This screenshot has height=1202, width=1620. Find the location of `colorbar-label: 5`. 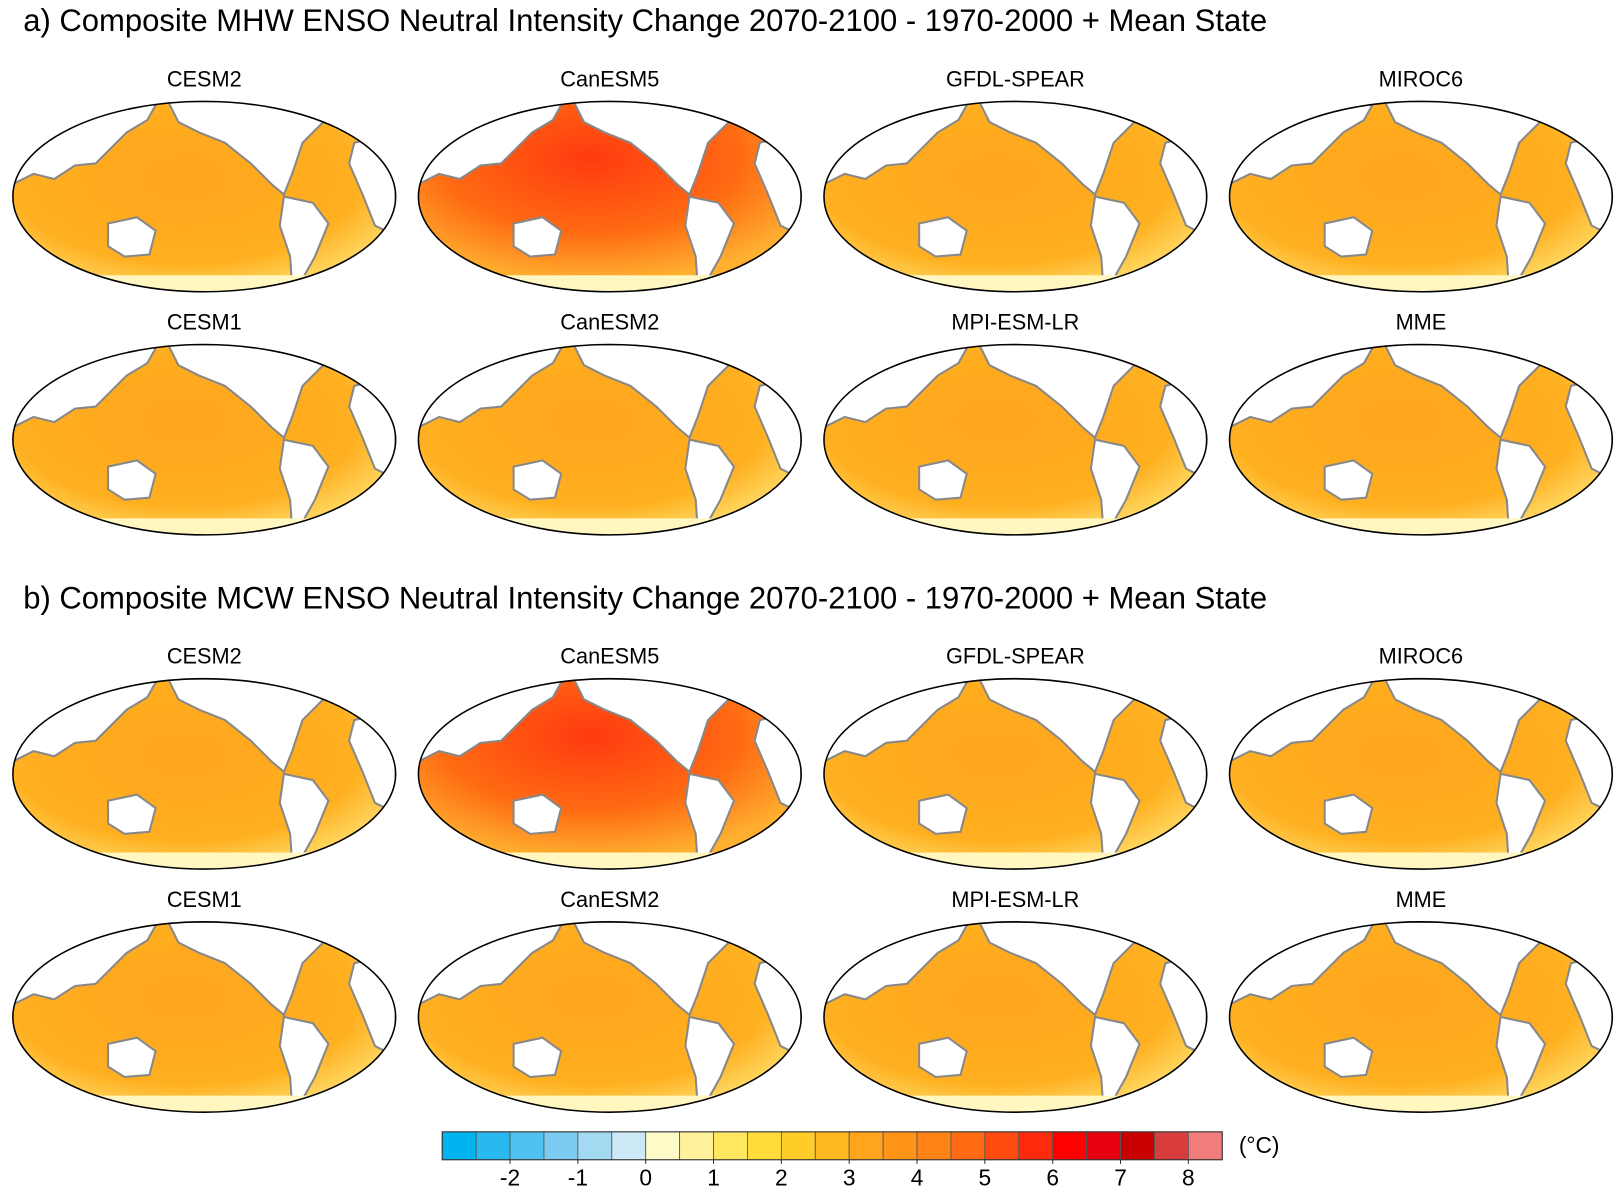

colorbar-label: 5 is located at coordinates (985, 1177).